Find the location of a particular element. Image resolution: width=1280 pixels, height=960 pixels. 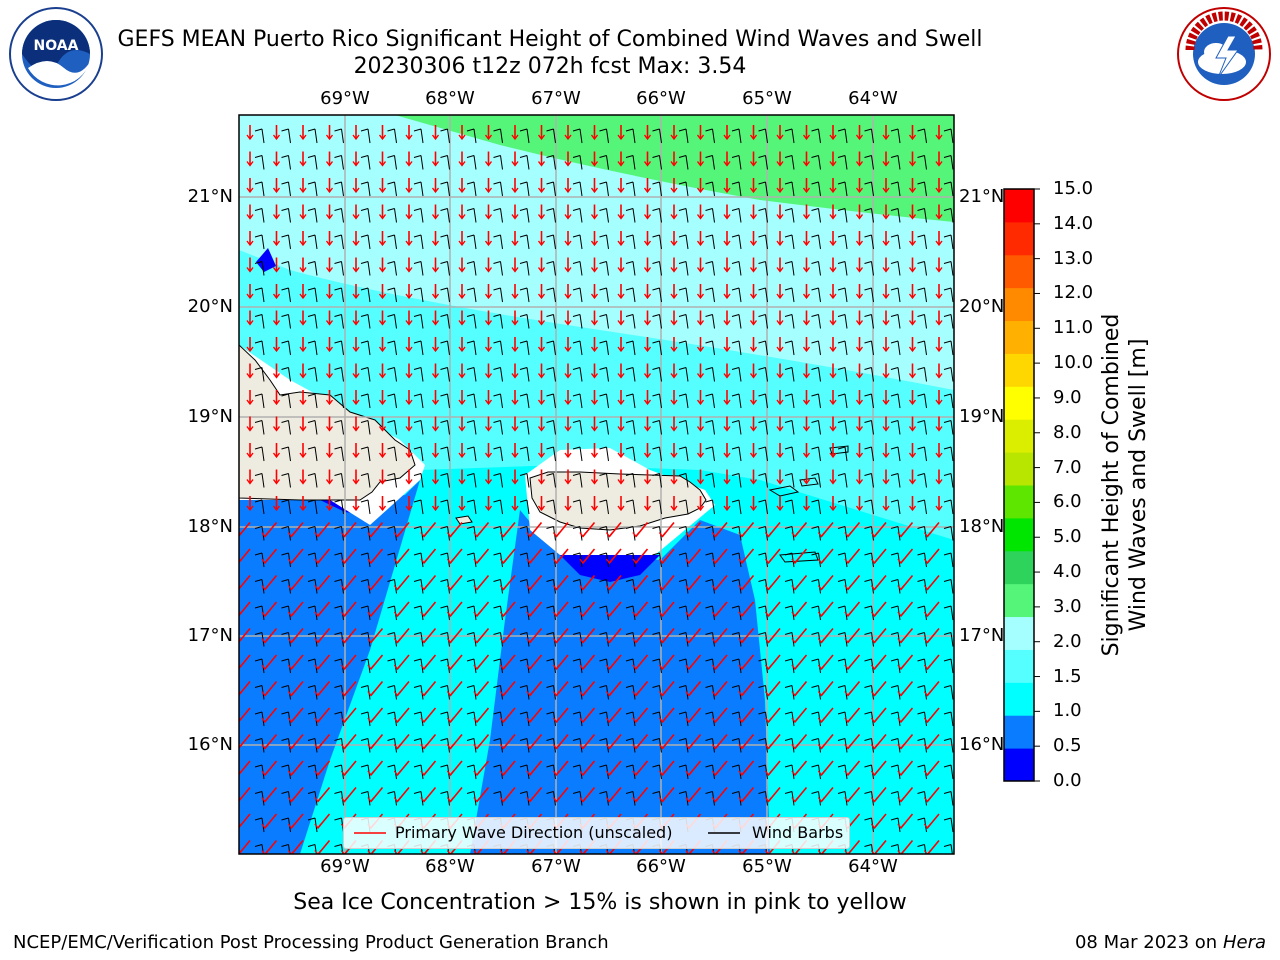

lat-label-right: 20°N is located at coordinates (982, 306).